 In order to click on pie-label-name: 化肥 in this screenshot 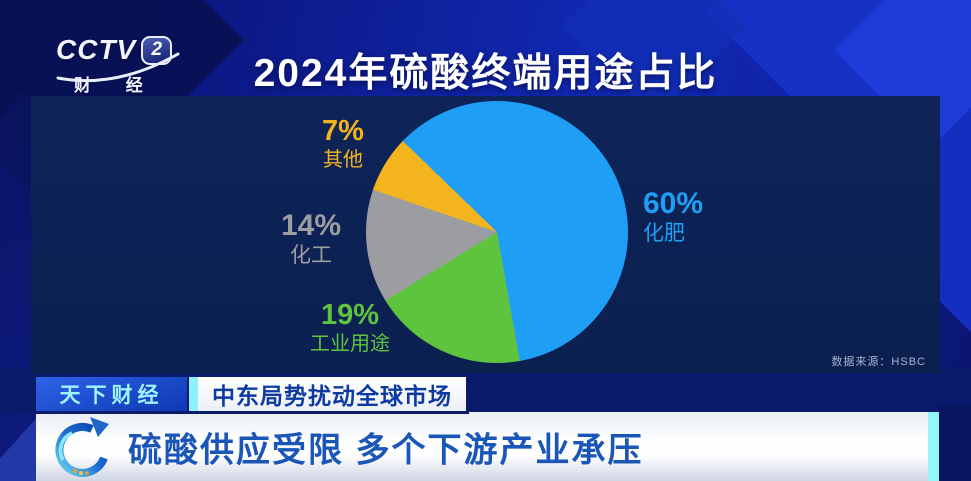, I will do `click(664, 234)`.